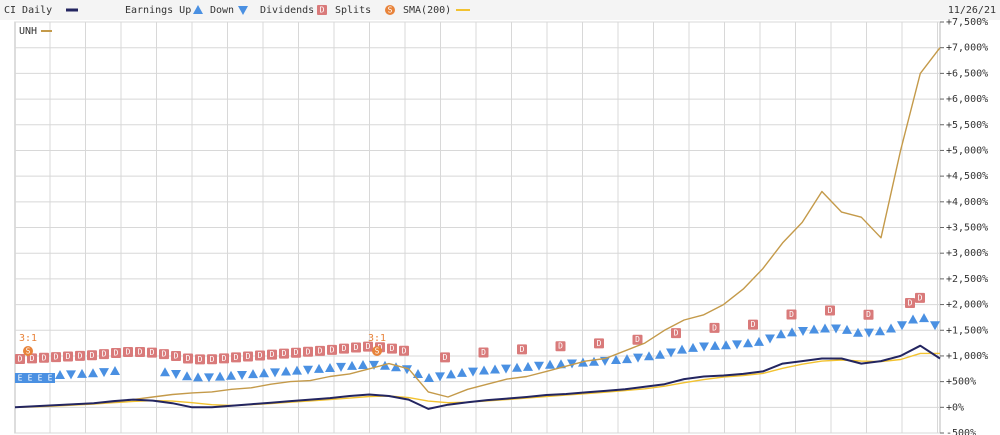  I want to click on y-tick-label: +2,500%, so click(967, 279).